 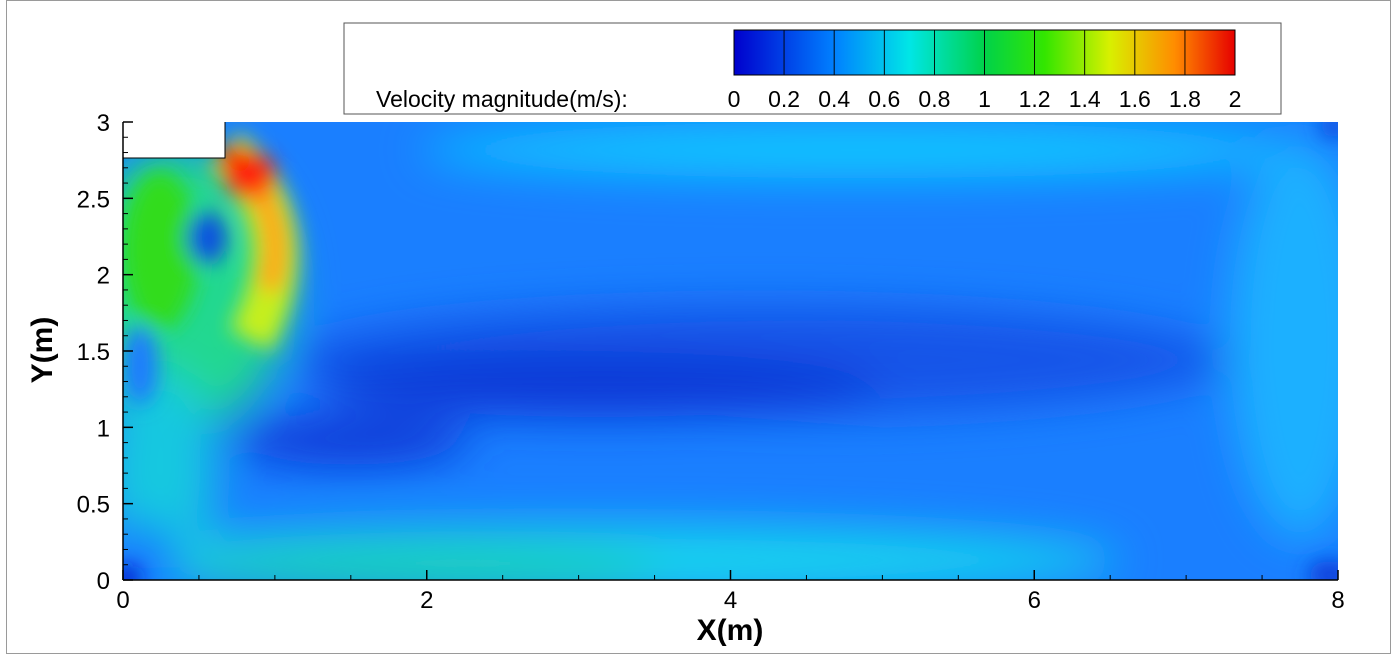 What do you see at coordinates (730, 630) in the screenshot?
I see `x-axis-label: X(m)` at bounding box center [730, 630].